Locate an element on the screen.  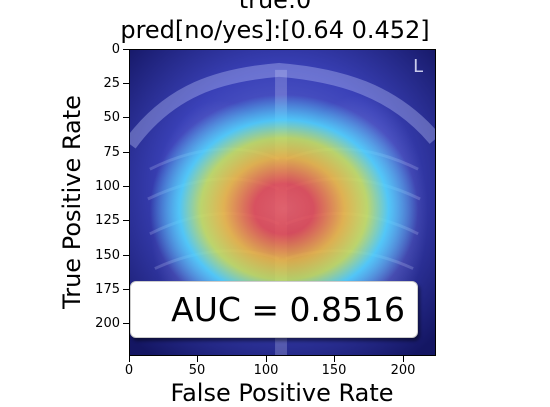
xtick-label: 100 is located at coordinates (266, 370).